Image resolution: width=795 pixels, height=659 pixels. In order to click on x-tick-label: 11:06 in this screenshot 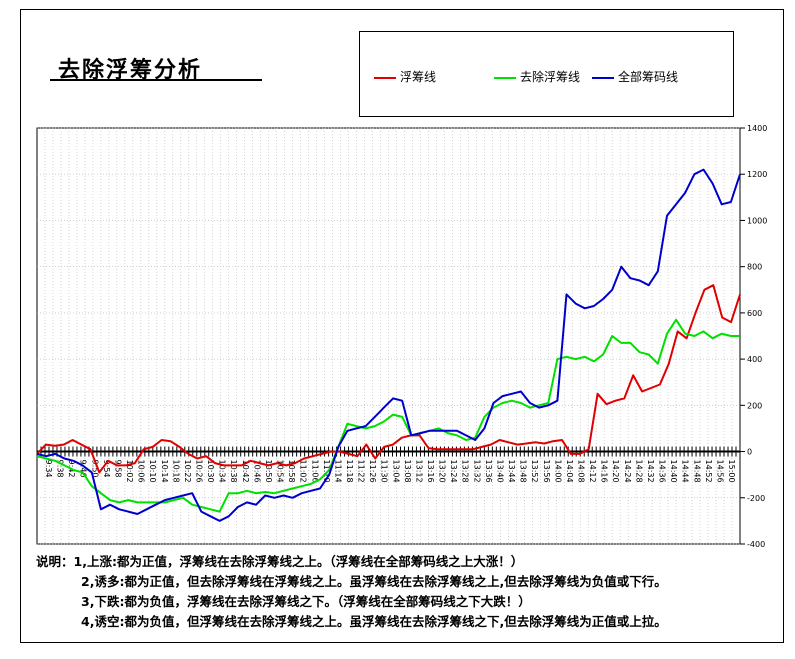, I will do `click(314, 471)`.